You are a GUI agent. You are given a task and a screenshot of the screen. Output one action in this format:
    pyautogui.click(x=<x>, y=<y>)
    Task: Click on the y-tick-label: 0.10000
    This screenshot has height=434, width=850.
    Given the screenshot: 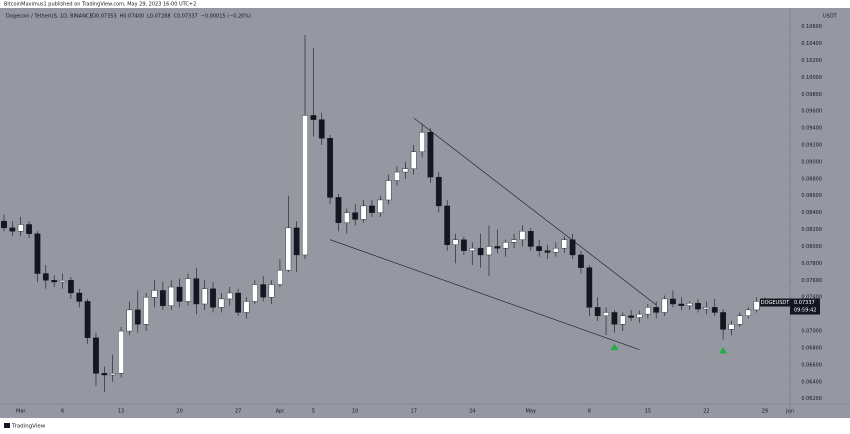 What is the action you would take?
    pyautogui.click(x=811, y=78)
    